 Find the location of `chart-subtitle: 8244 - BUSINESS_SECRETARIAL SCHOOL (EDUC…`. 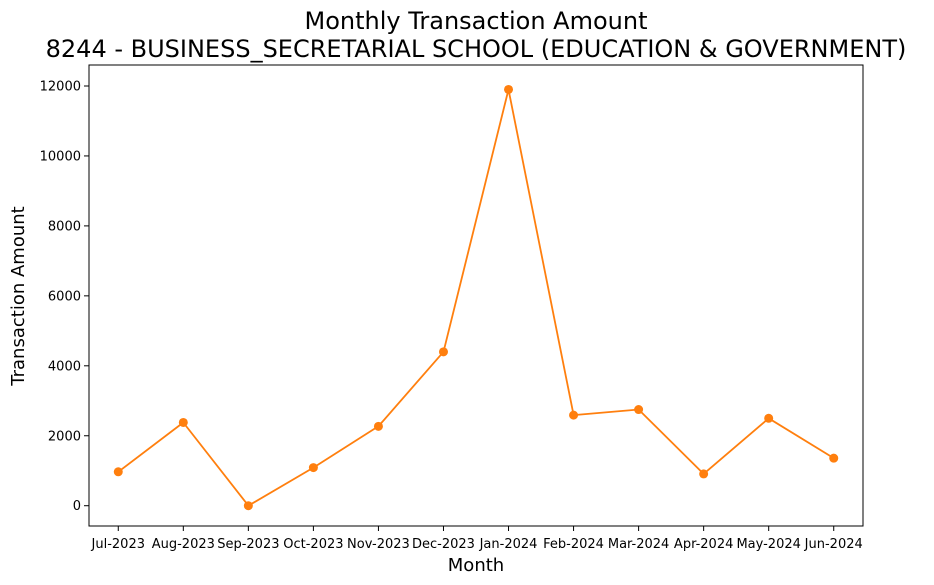

chart-subtitle: 8244 - BUSINESS_SECRETARIAL SCHOOL (EDUC… is located at coordinates (476, 49).